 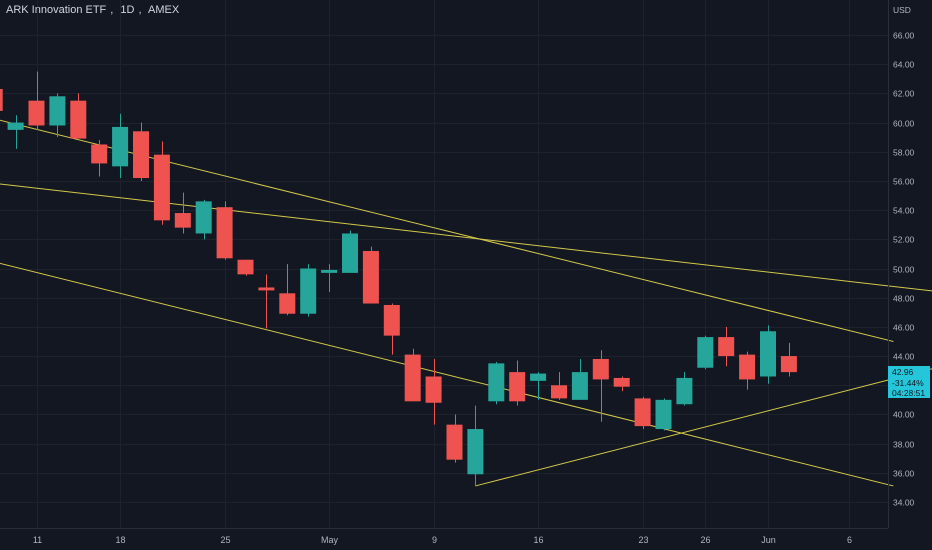 What do you see at coordinates (56, 10) in the screenshot?
I see `symbol-name: ARK Innovation ETF` at bounding box center [56, 10].